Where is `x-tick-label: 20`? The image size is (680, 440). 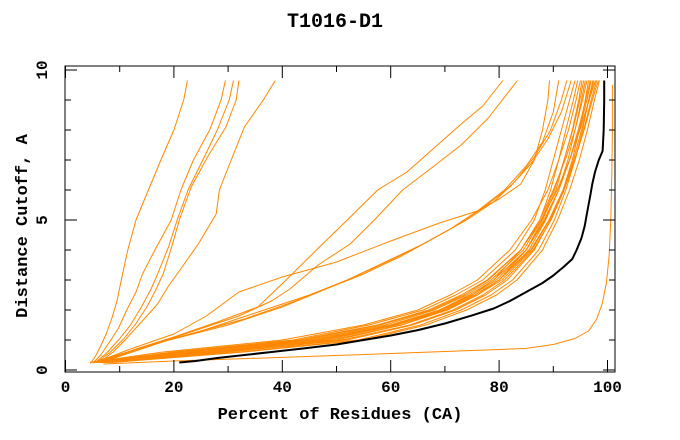
x-tick-label: 20 is located at coordinates (173, 388).